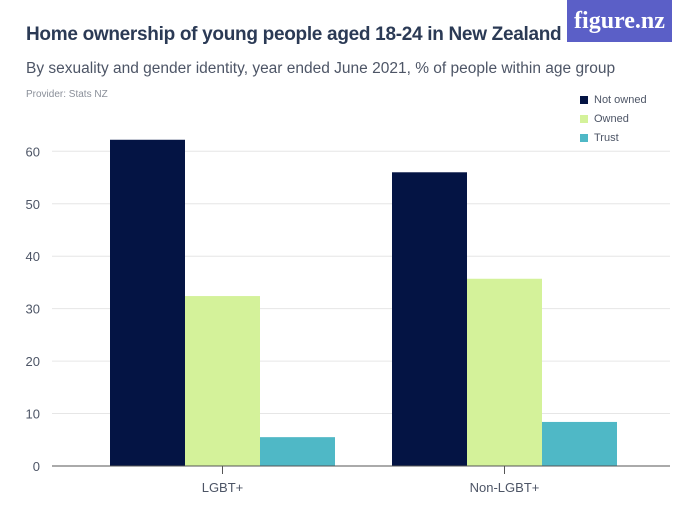 Image resolution: width=700 pixels, height=525 pixels. I want to click on legend-label: Not owned, so click(620, 99).